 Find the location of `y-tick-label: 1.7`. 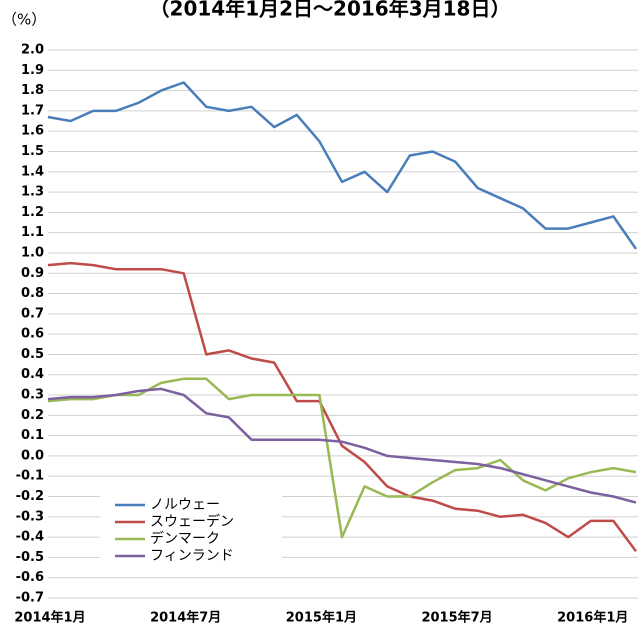

y-tick-label: 1.7 is located at coordinates (32, 110).